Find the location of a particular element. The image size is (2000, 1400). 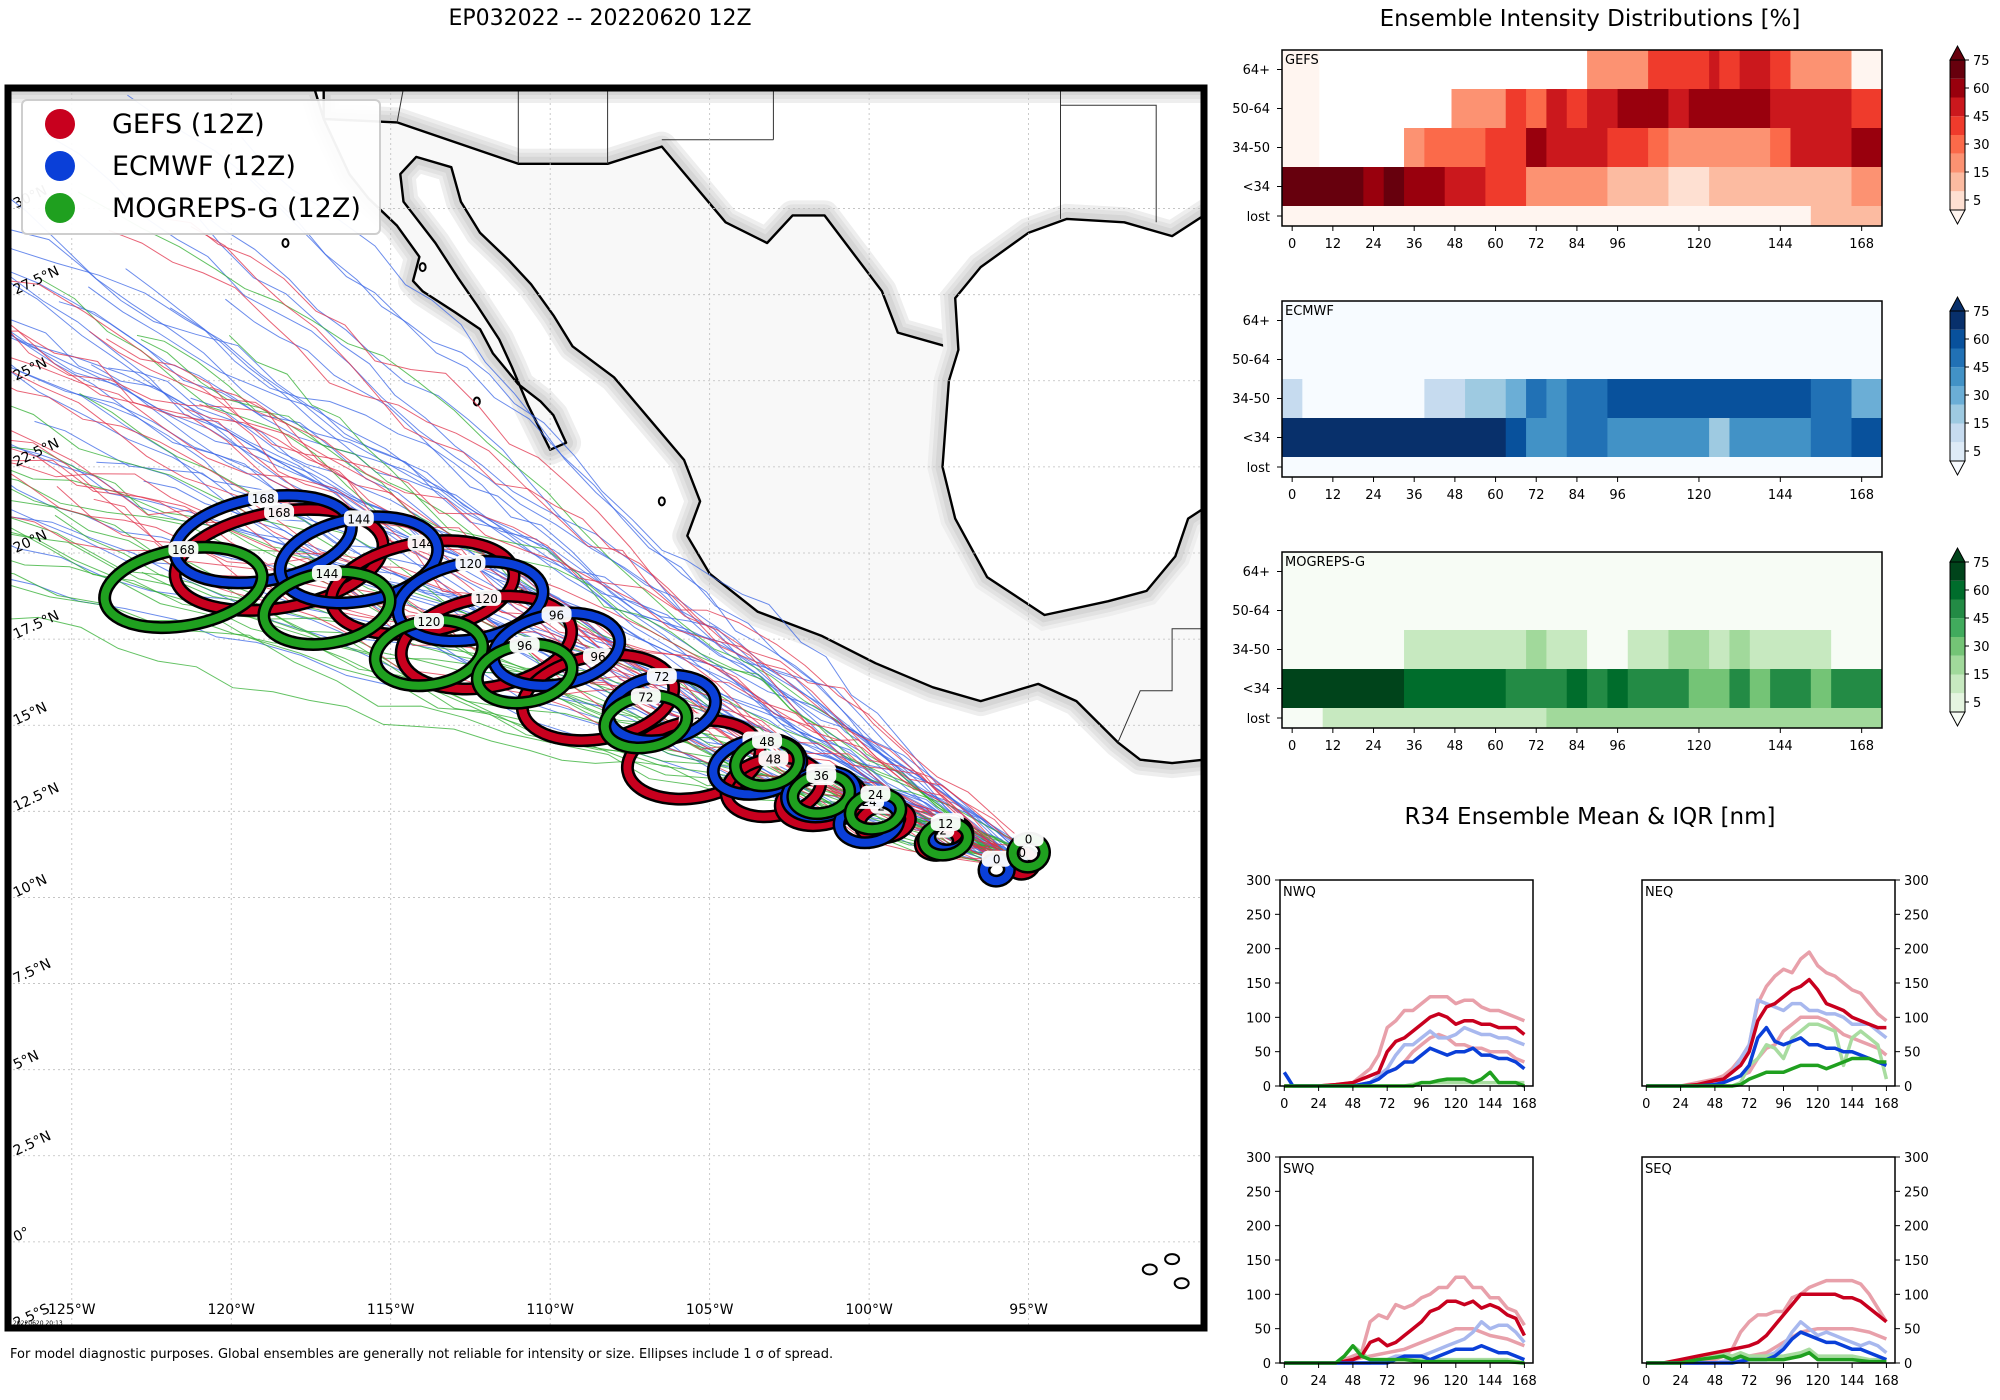

lon-tick-label: 115°W is located at coordinates (391, 1310).